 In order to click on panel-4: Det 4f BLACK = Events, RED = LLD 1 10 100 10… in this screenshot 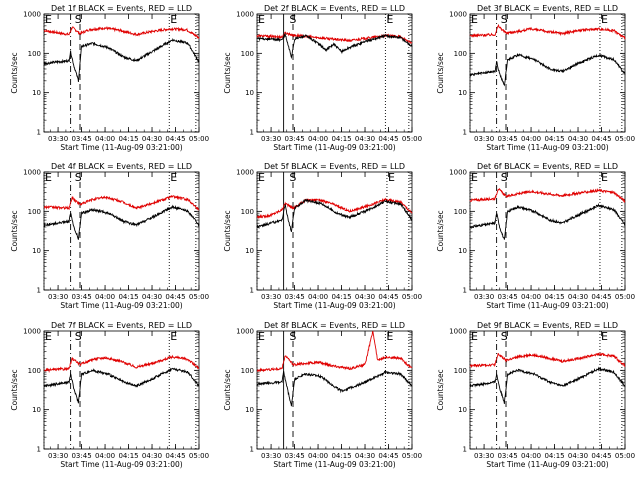, I will do `click(109, 236)`.